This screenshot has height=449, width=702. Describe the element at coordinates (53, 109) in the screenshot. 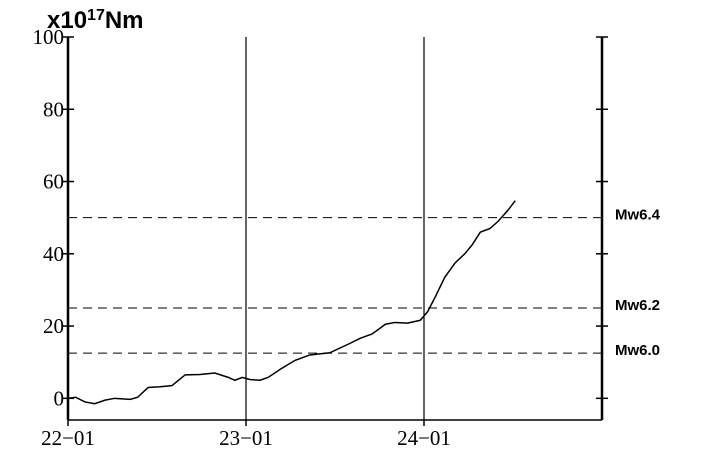

I see `y-tick-label: 80` at that location.